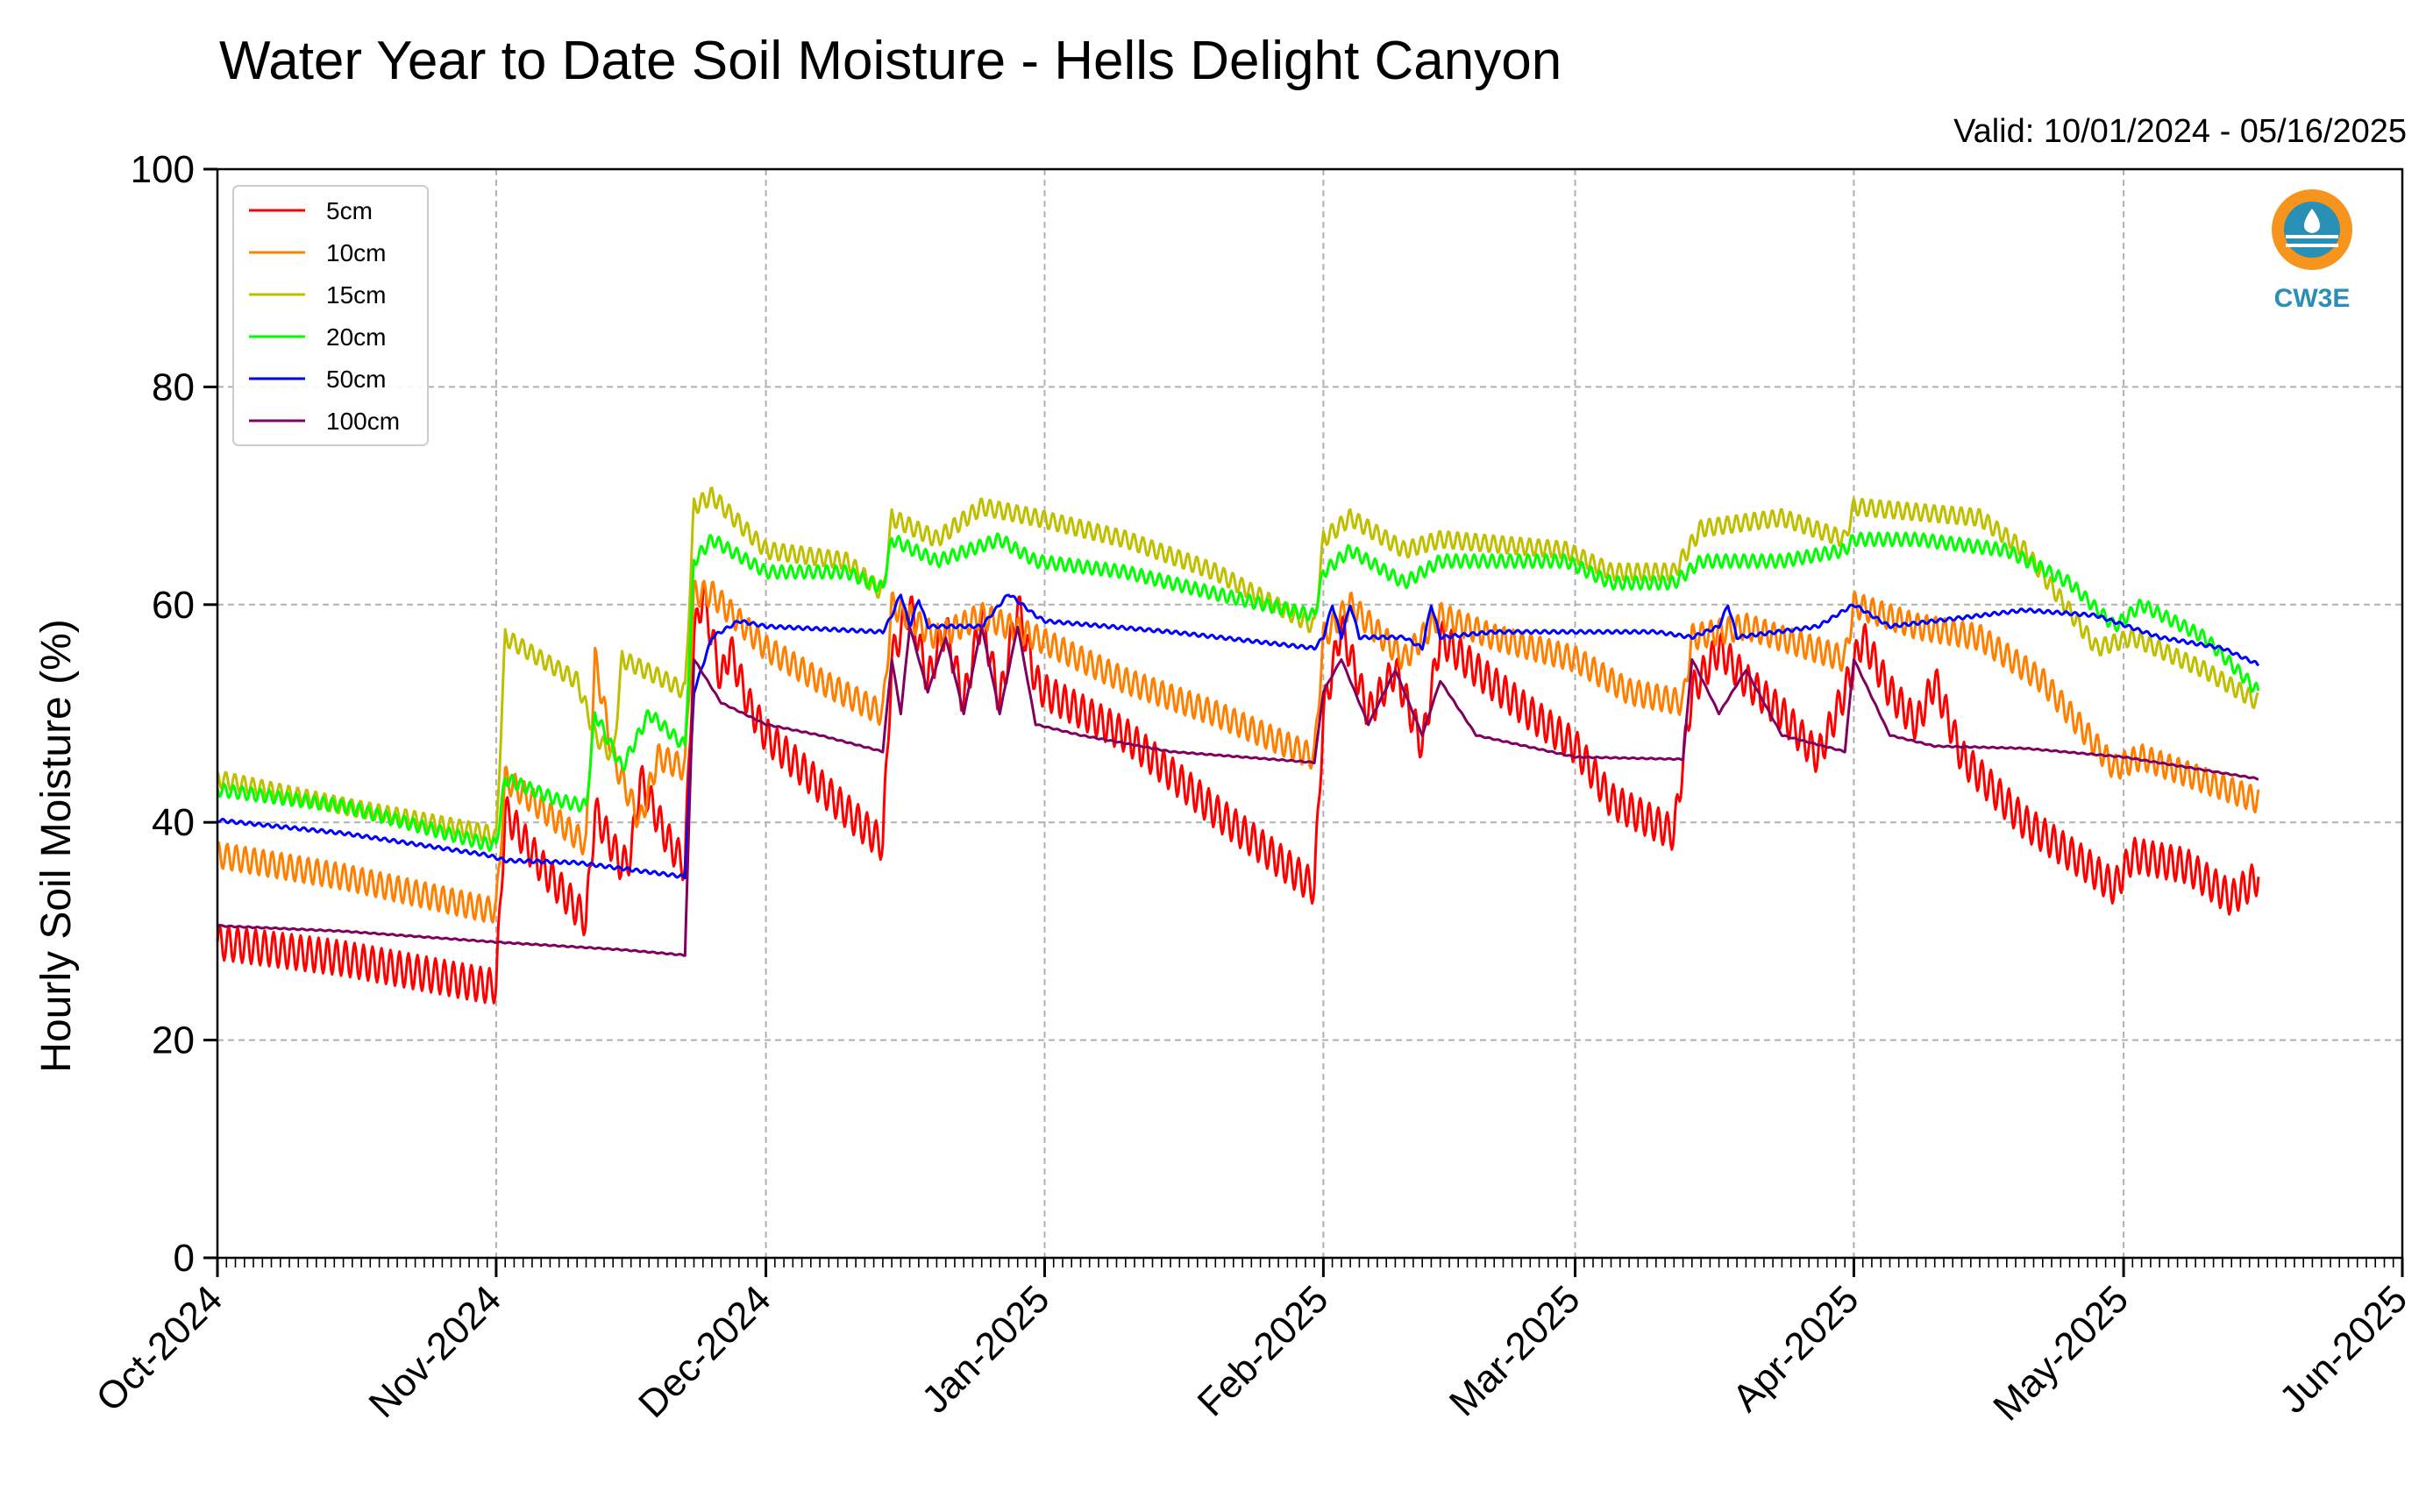  What do you see at coordinates (1796, 1348) in the screenshot?
I see `x-tick-label: Apr-2025` at bounding box center [1796, 1348].